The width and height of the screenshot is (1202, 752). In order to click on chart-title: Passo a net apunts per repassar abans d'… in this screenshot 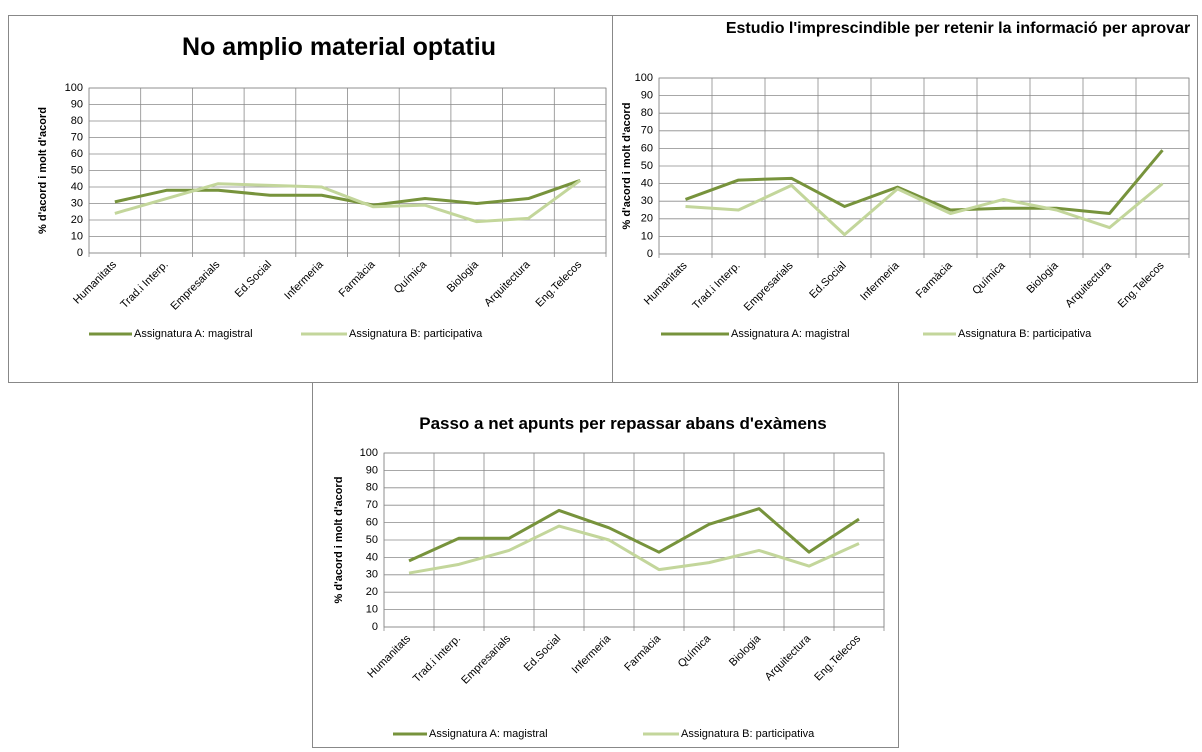, I will do `click(623, 423)`.